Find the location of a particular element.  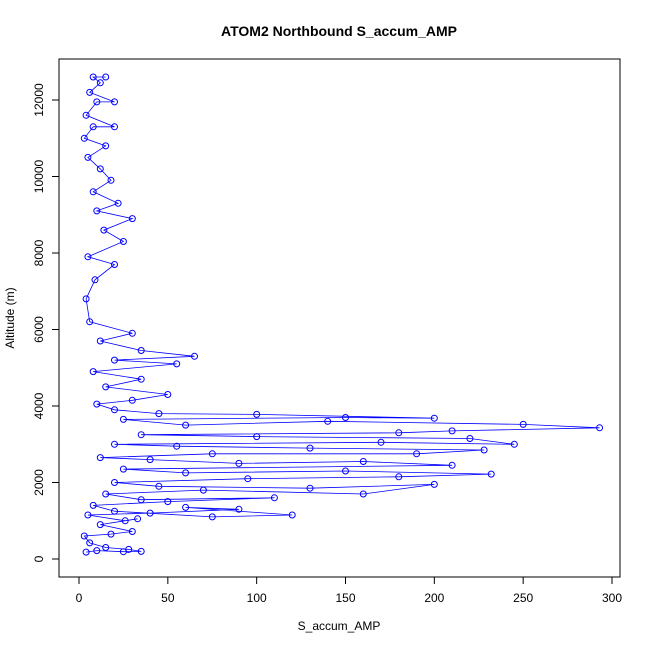

x-tick-label: 200 is located at coordinates (434, 598).